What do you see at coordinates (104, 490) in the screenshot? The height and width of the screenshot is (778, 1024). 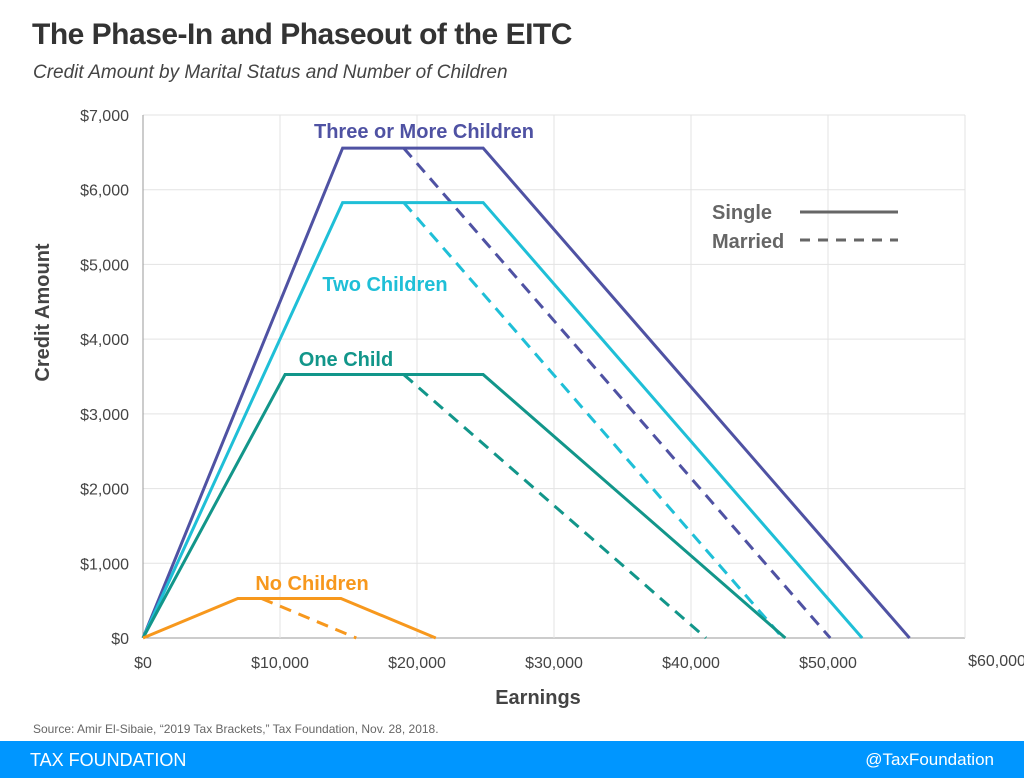 I see `y-tick-label: $2,000` at bounding box center [104, 490].